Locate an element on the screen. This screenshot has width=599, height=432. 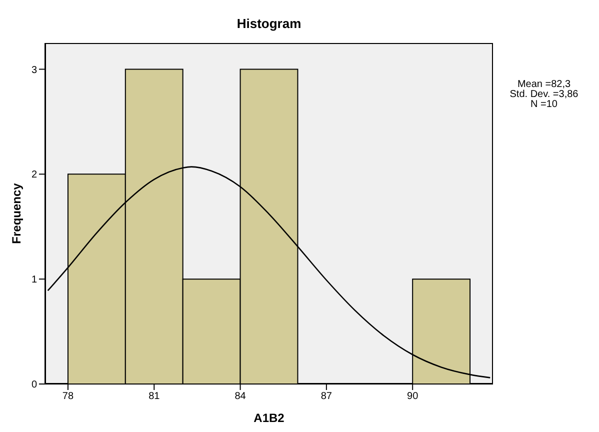
y-tick-label: 2 is located at coordinates (34, 175).